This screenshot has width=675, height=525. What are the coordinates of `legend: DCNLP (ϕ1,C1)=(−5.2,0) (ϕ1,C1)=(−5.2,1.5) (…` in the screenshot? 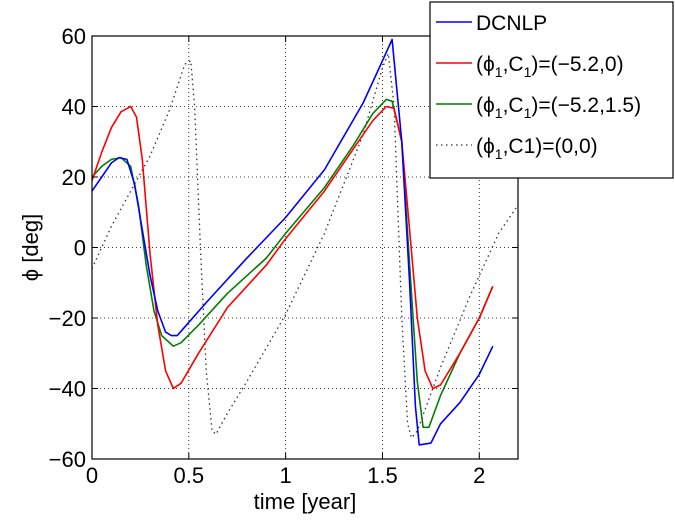 It's located at (551, 90).